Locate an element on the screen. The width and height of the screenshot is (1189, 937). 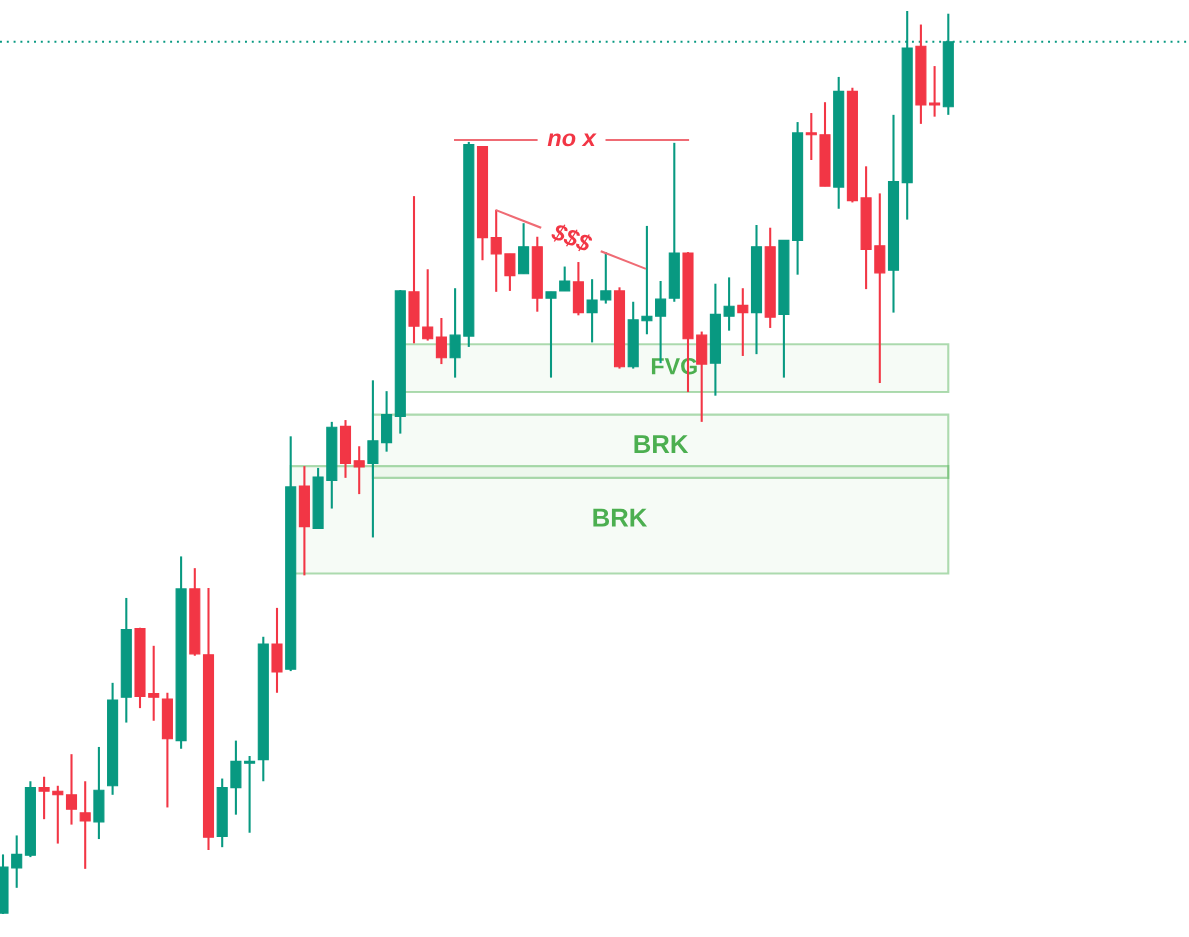
annotation: no x is located at coordinates (572, 140).